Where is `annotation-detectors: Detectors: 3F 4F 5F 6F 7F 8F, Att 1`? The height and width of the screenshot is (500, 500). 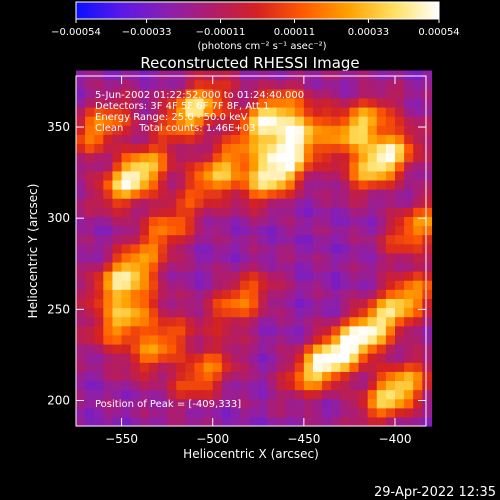 annotation-detectors: Detectors: 3F 4F 5F 6F 7F 8F, Att 1 is located at coordinates (182, 106).